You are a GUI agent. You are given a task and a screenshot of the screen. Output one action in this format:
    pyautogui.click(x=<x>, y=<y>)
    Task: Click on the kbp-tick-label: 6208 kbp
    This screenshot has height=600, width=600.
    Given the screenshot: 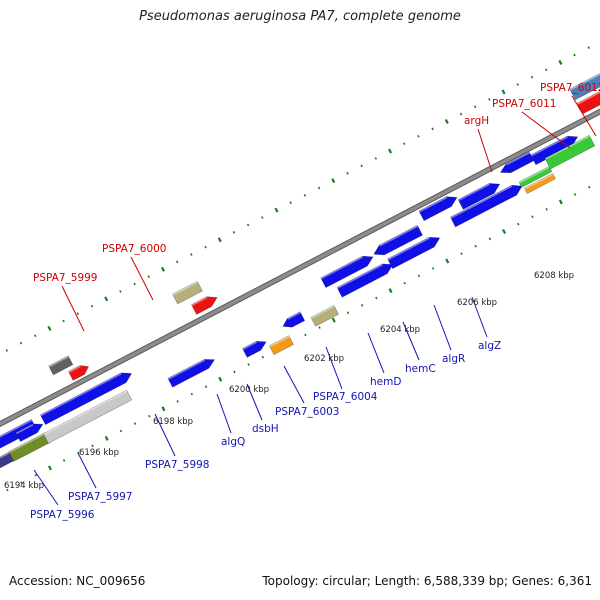 What is the action you would take?
    pyautogui.click(x=554, y=276)
    